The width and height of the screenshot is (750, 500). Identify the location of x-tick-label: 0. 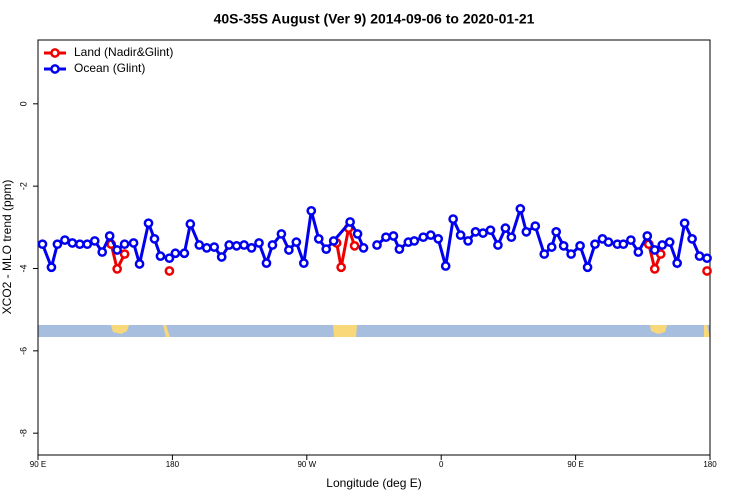
(441, 464).